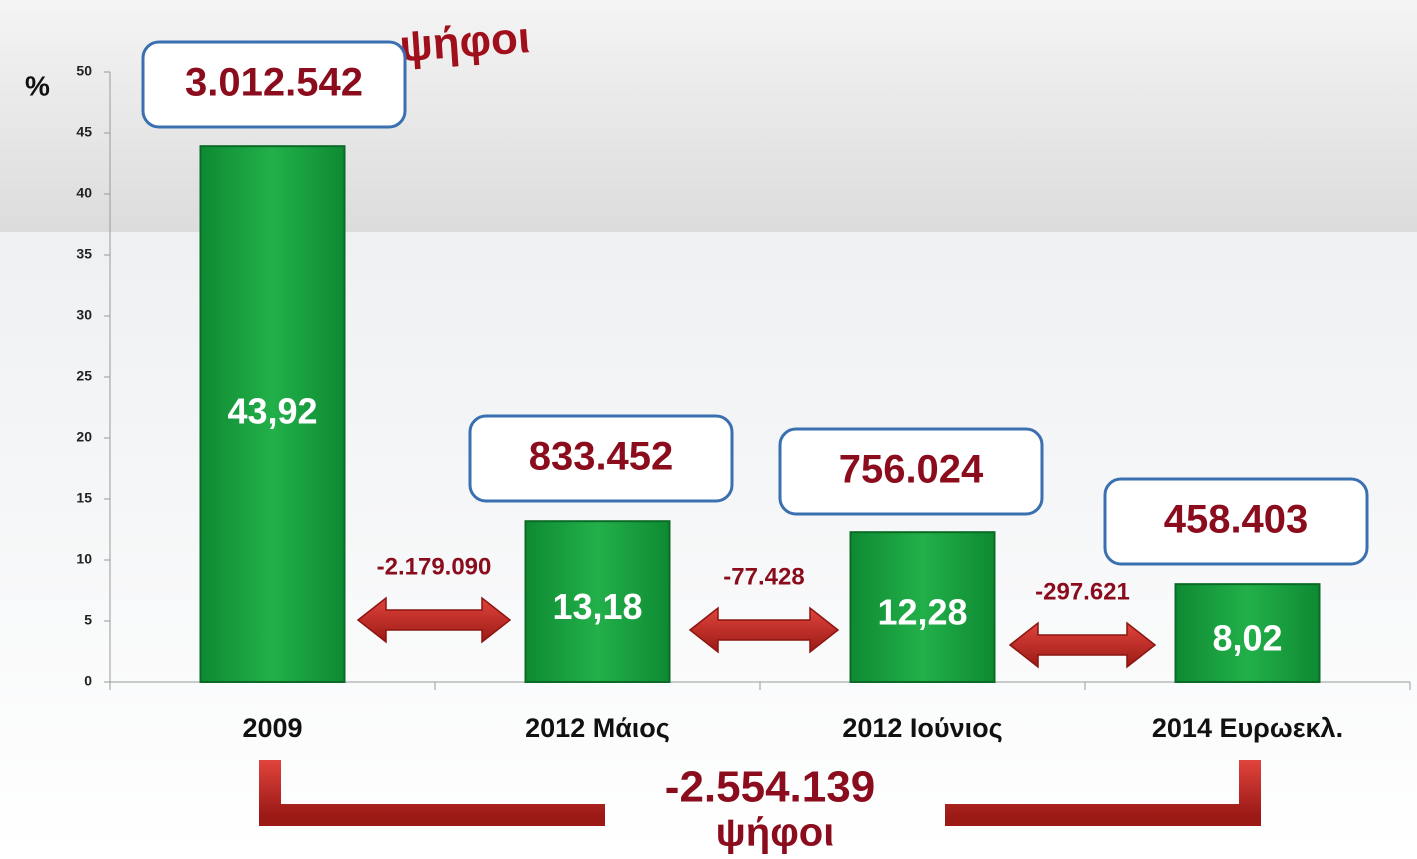  What do you see at coordinates (84, 254) in the screenshot?
I see `y-tick-label: 35` at bounding box center [84, 254].